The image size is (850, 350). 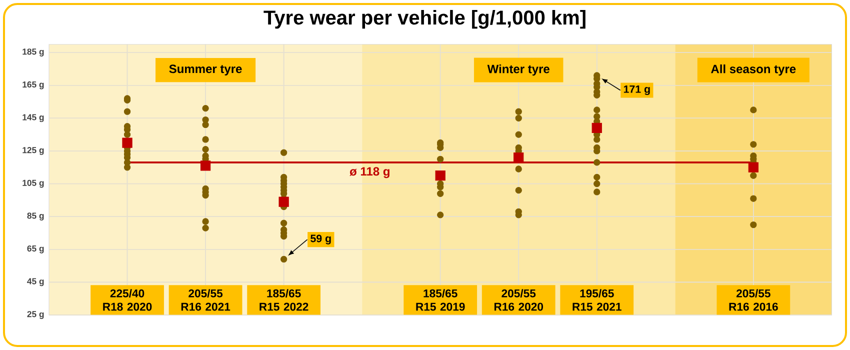 What do you see at coordinates (35, 249) in the screenshot?
I see `y-tick-label: 65 g` at bounding box center [35, 249].